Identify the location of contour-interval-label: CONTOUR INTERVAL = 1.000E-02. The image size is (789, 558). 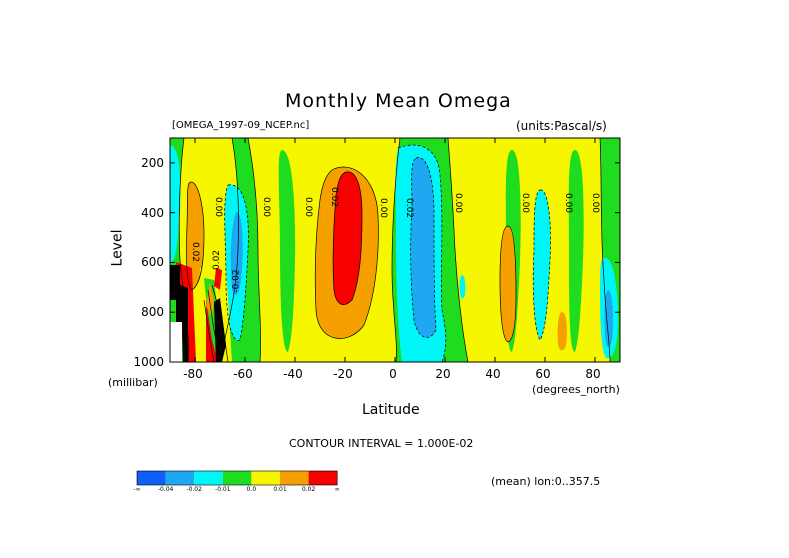
(381, 443).